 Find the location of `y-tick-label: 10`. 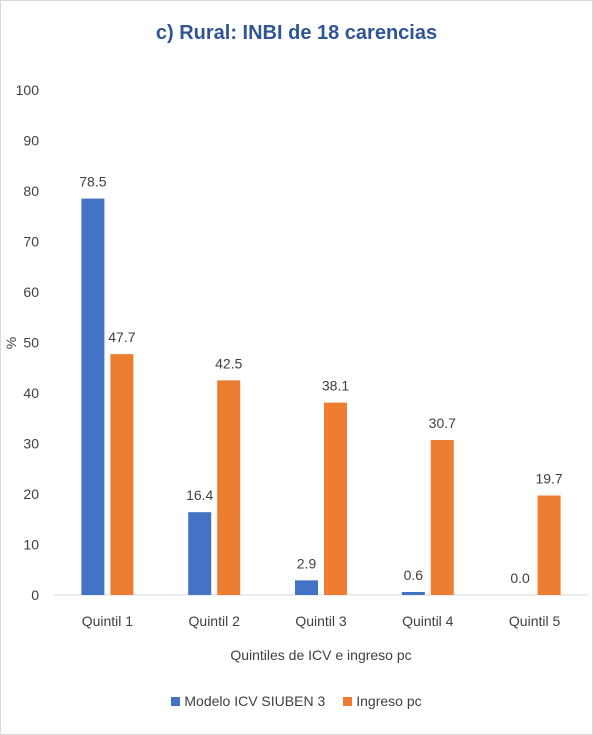

y-tick-label: 10 is located at coordinates (31, 545).